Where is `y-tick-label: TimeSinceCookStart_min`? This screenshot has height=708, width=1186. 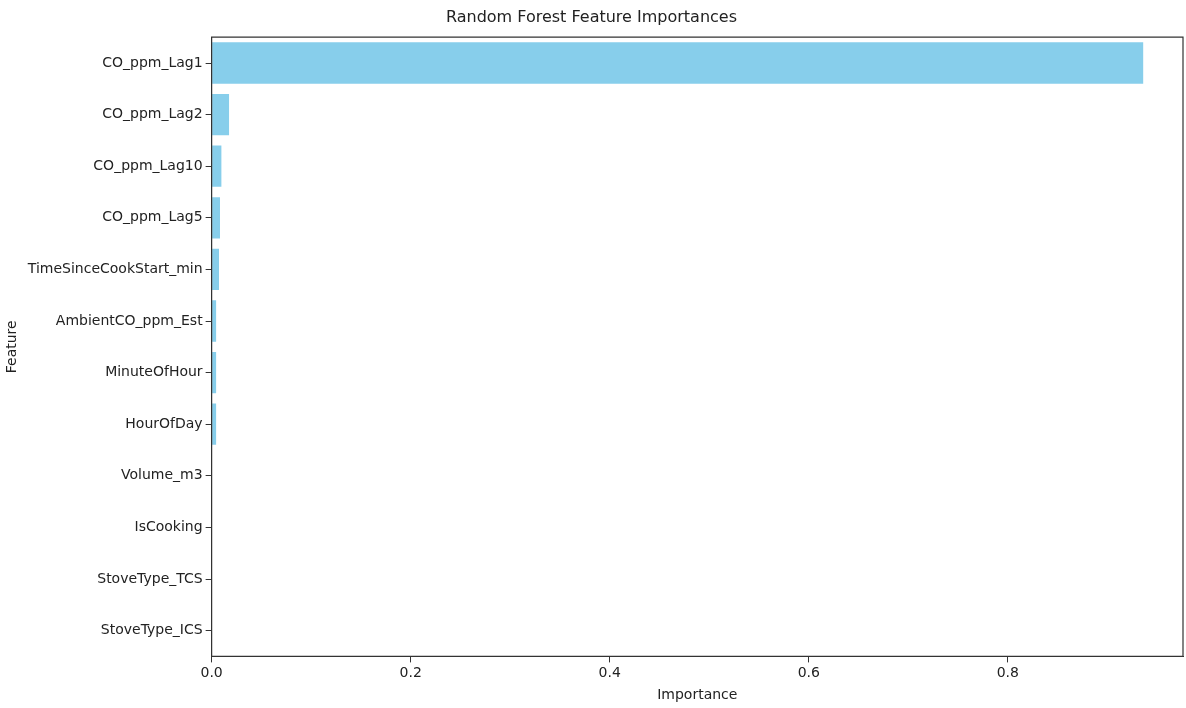
y-tick-label: TimeSinceCookStart_min is located at coordinates (114, 268).